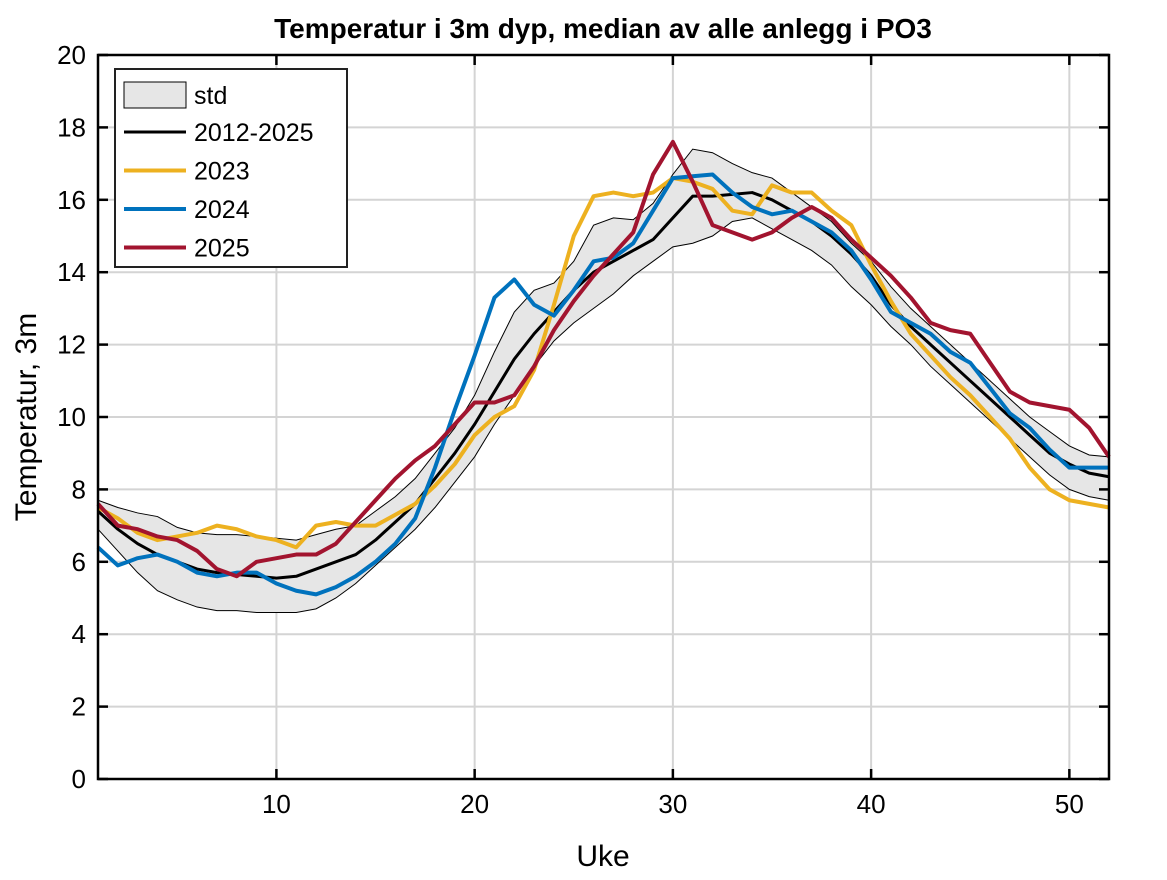 The image size is (1167, 880). What do you see at coordinates (871, 804) in the screenshot?
I see `x-tick-label: 40` at bounding box center [871, 804].